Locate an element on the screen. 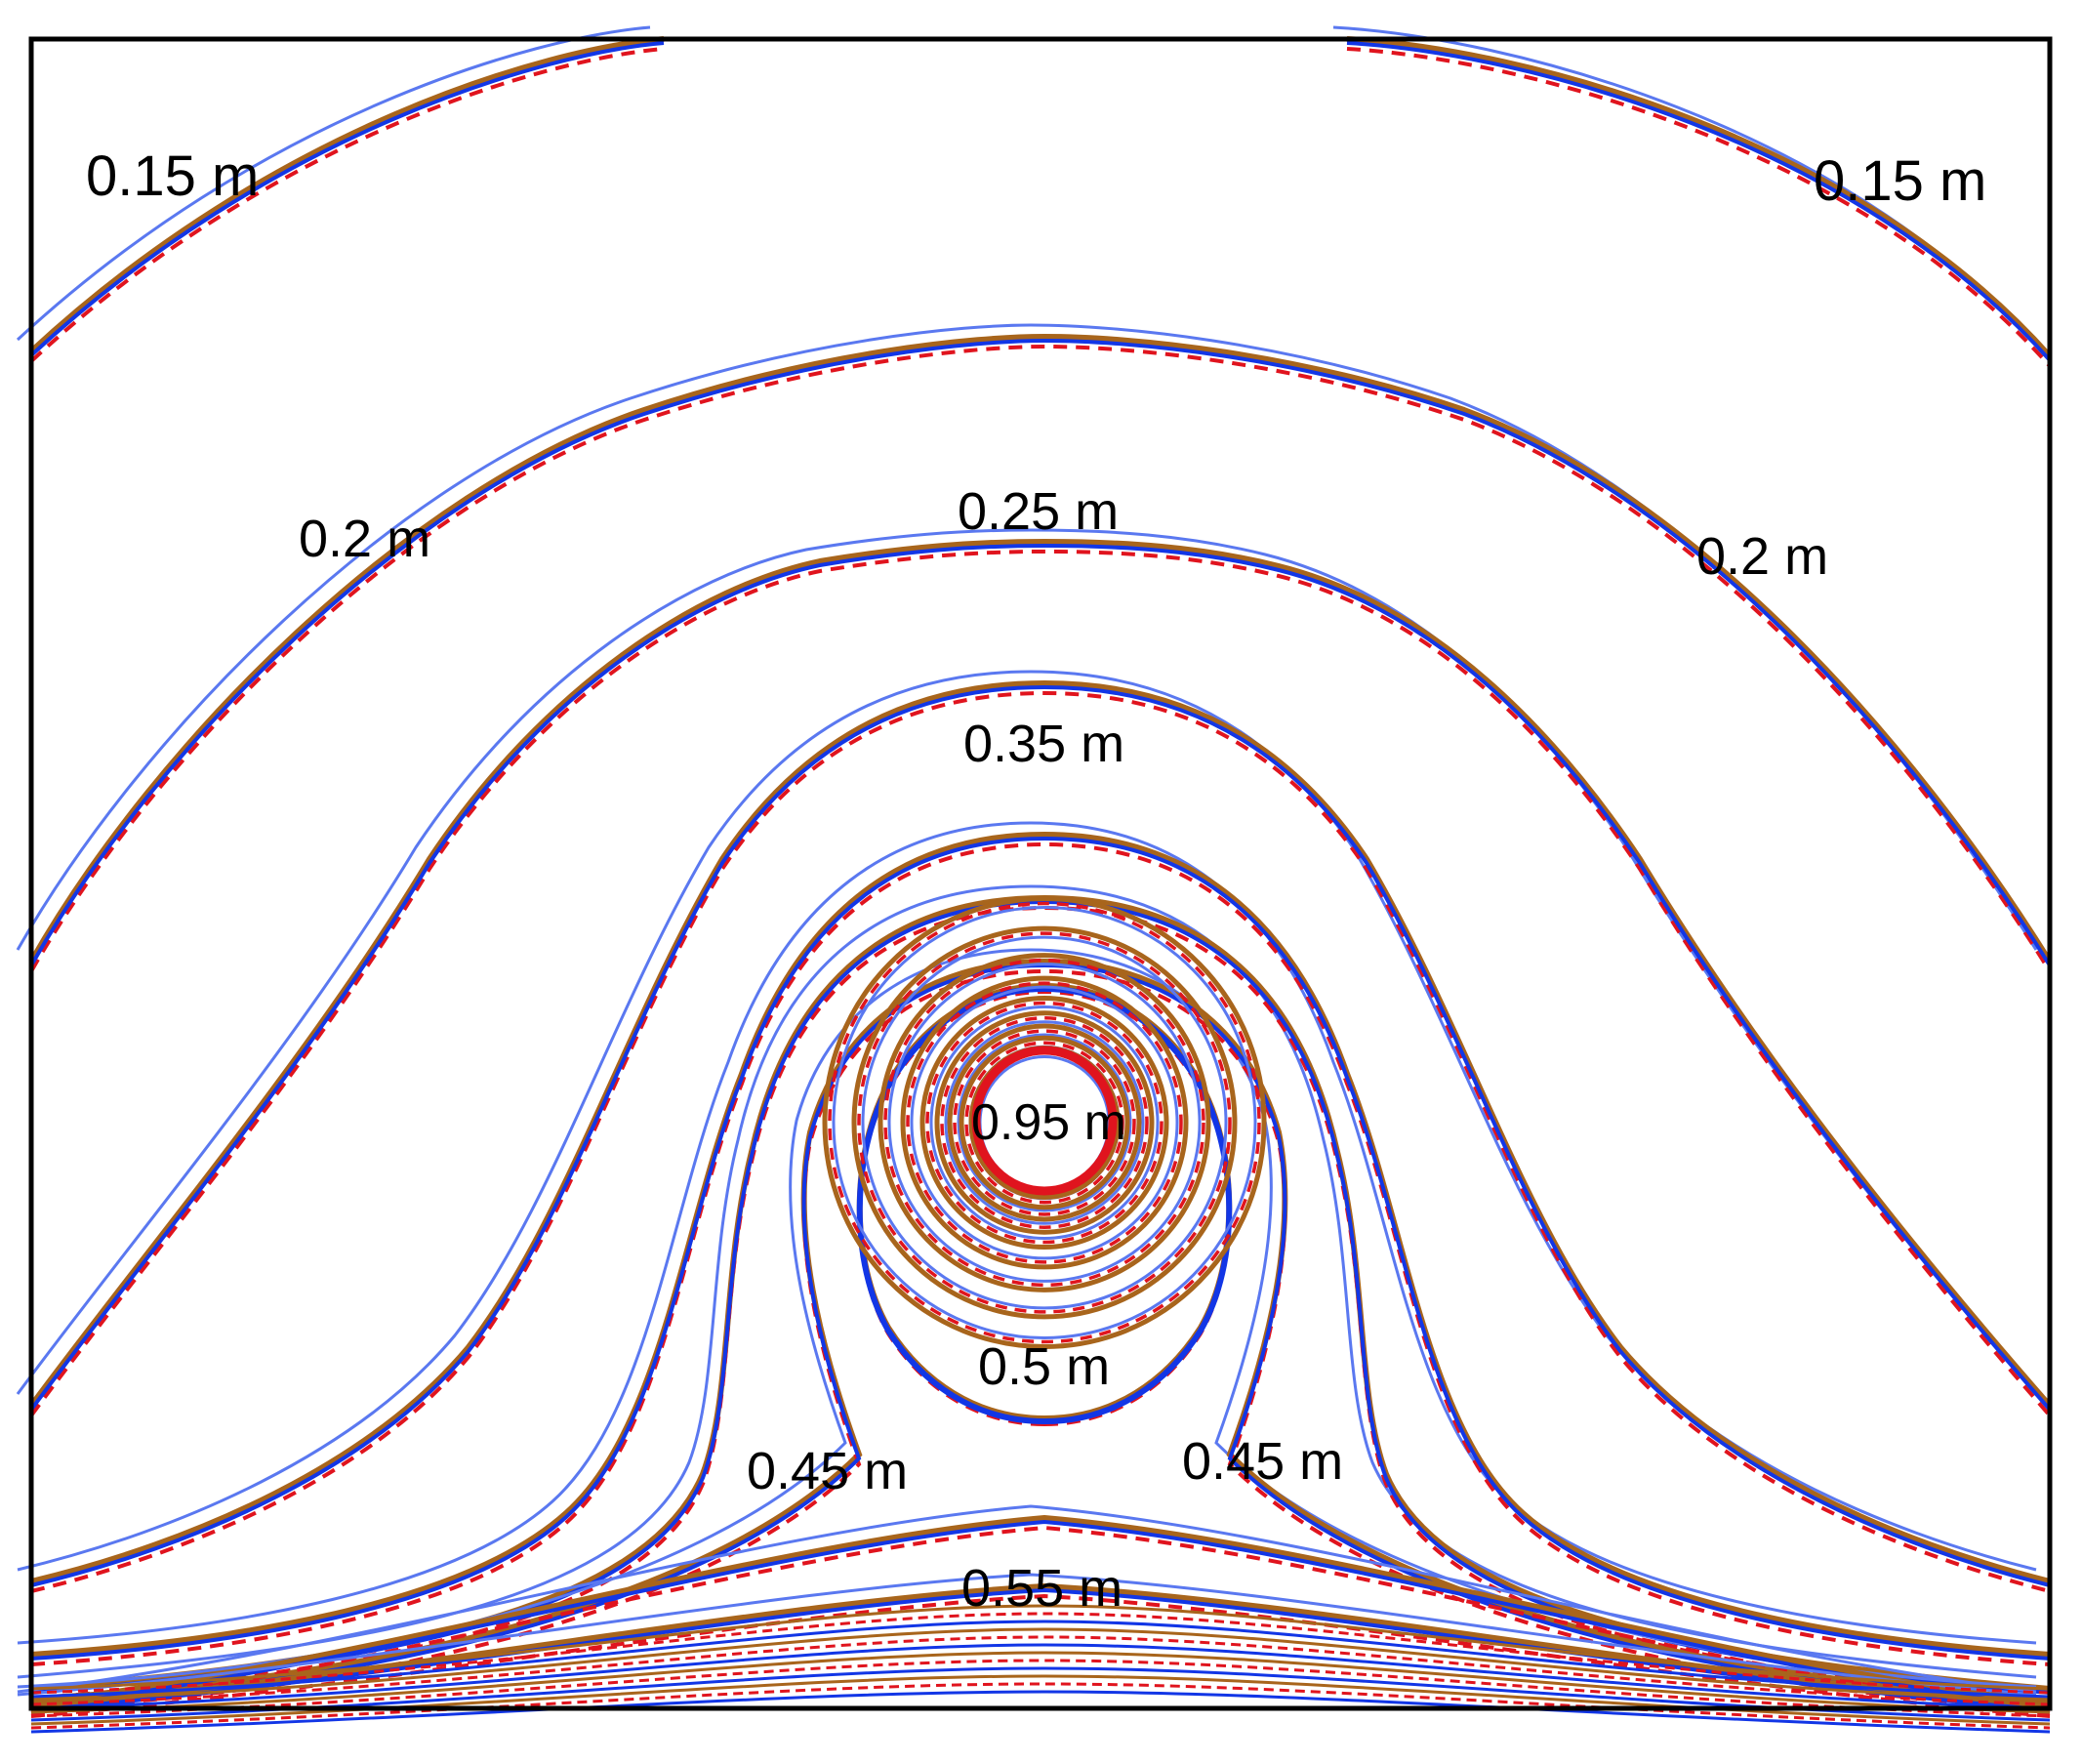  peak-ring-2-brown is located at coordinates (1044, 1123).